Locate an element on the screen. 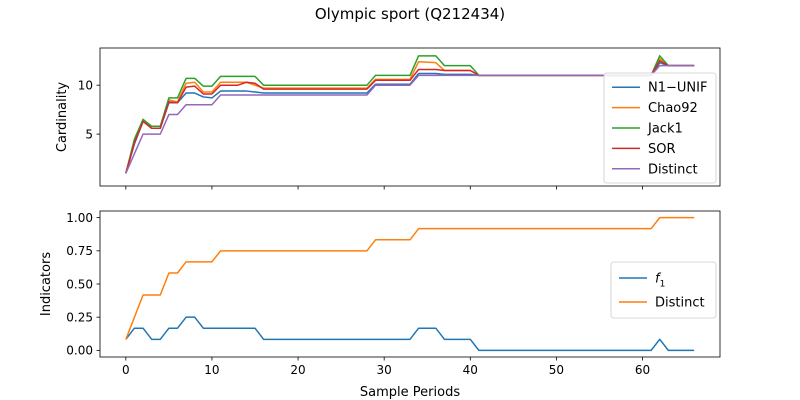 This screenshot has width=800, height=400. y-tick-label: 0.75 is located at coordinates (79, 251).